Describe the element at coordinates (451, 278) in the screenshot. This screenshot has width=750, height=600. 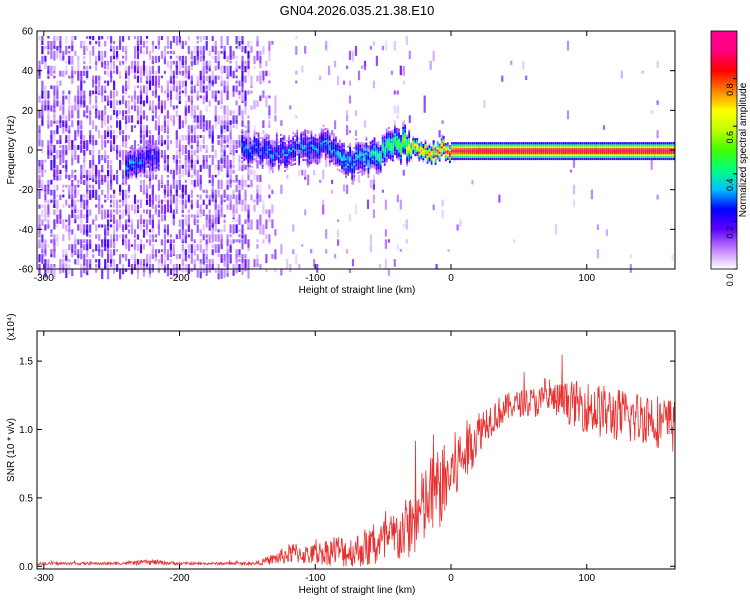
I see `x-tick-label: 0` at that location.